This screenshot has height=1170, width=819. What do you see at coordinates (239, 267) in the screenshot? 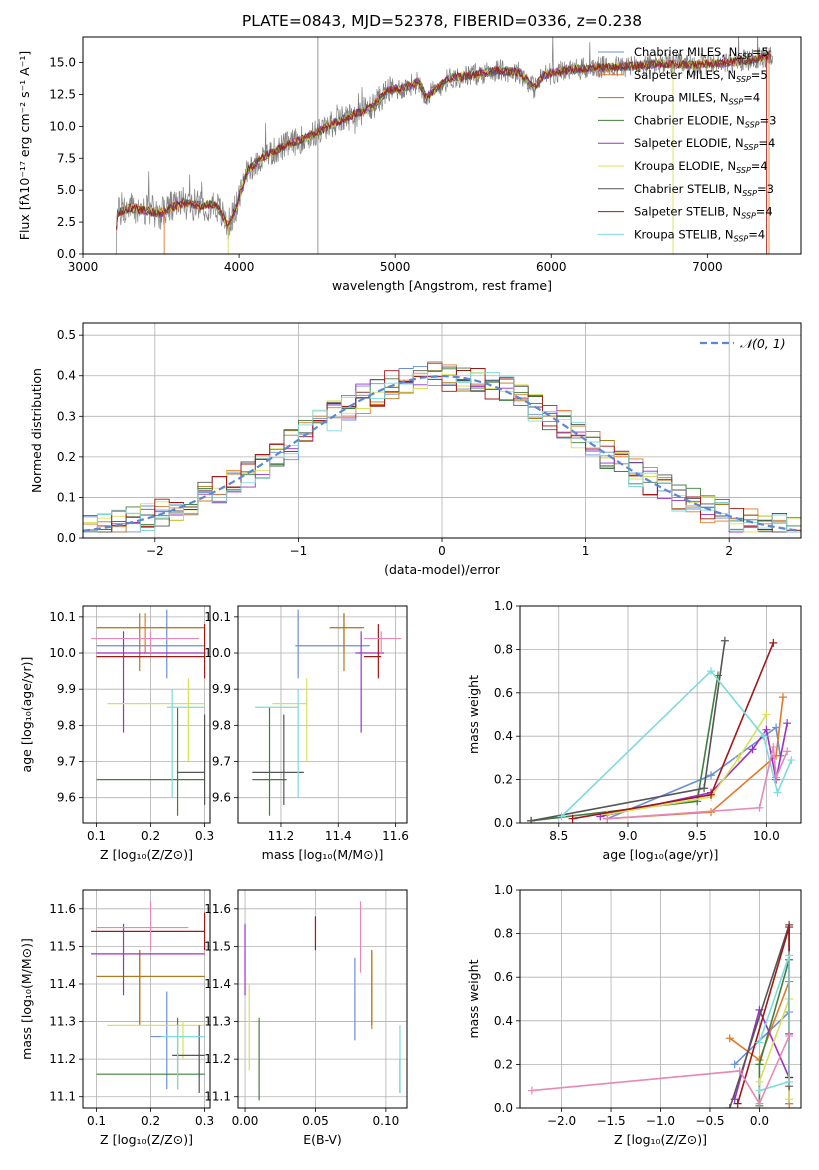
I see `x-tick-label: 4000` at bounding box center [239, 267].